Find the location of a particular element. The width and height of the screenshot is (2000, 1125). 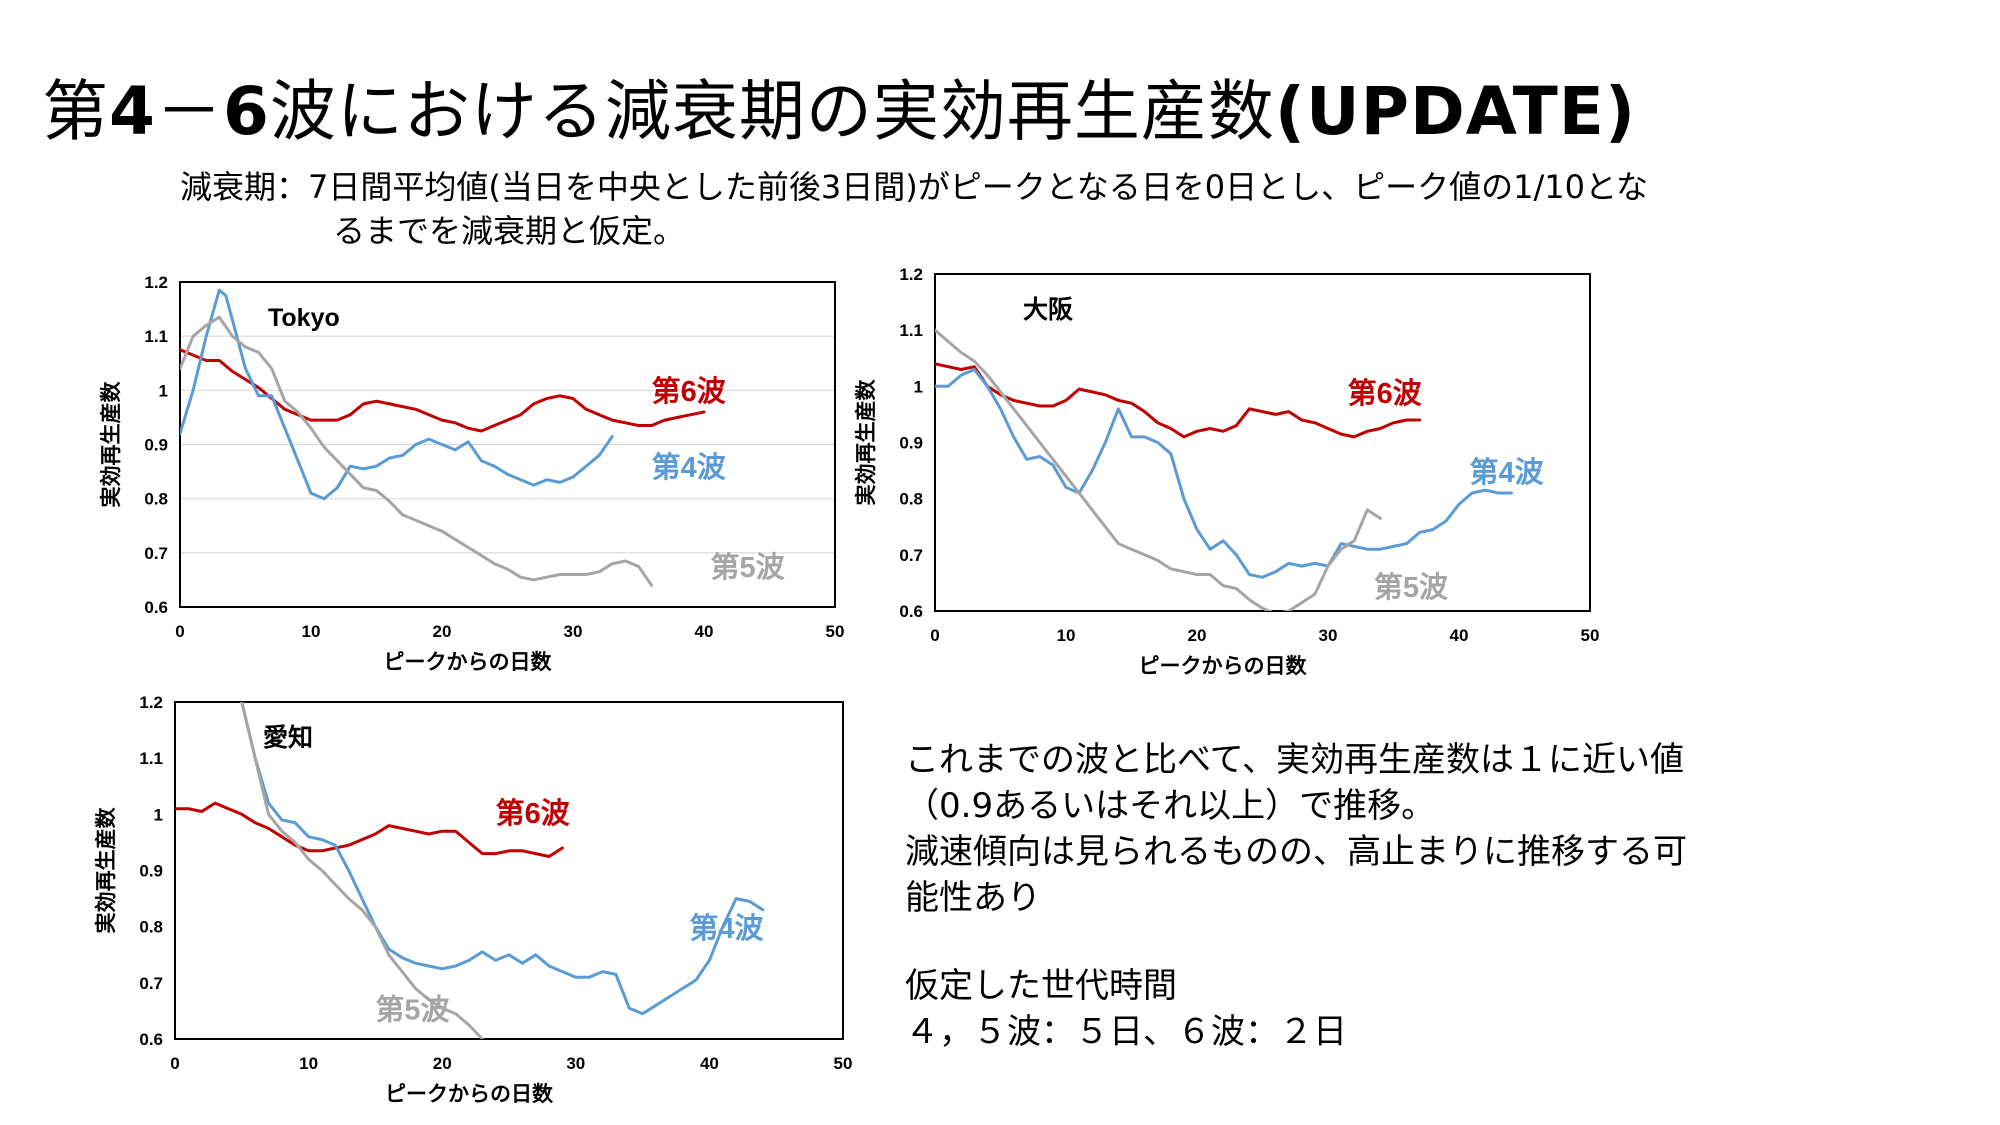

panel-title: 愛知 is located at coordinates (288, 738).